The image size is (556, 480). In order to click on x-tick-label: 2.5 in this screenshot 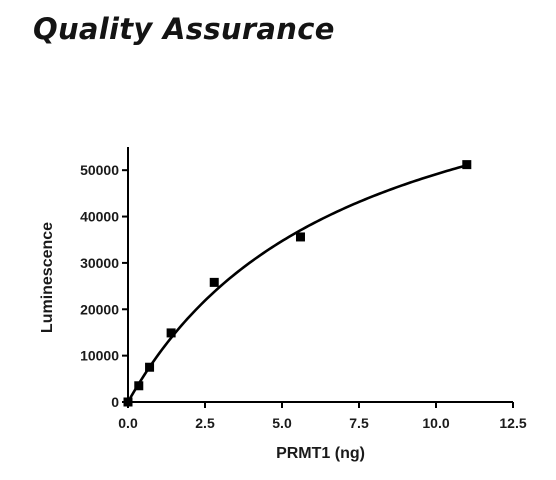, I will do `click(205, 423)`.